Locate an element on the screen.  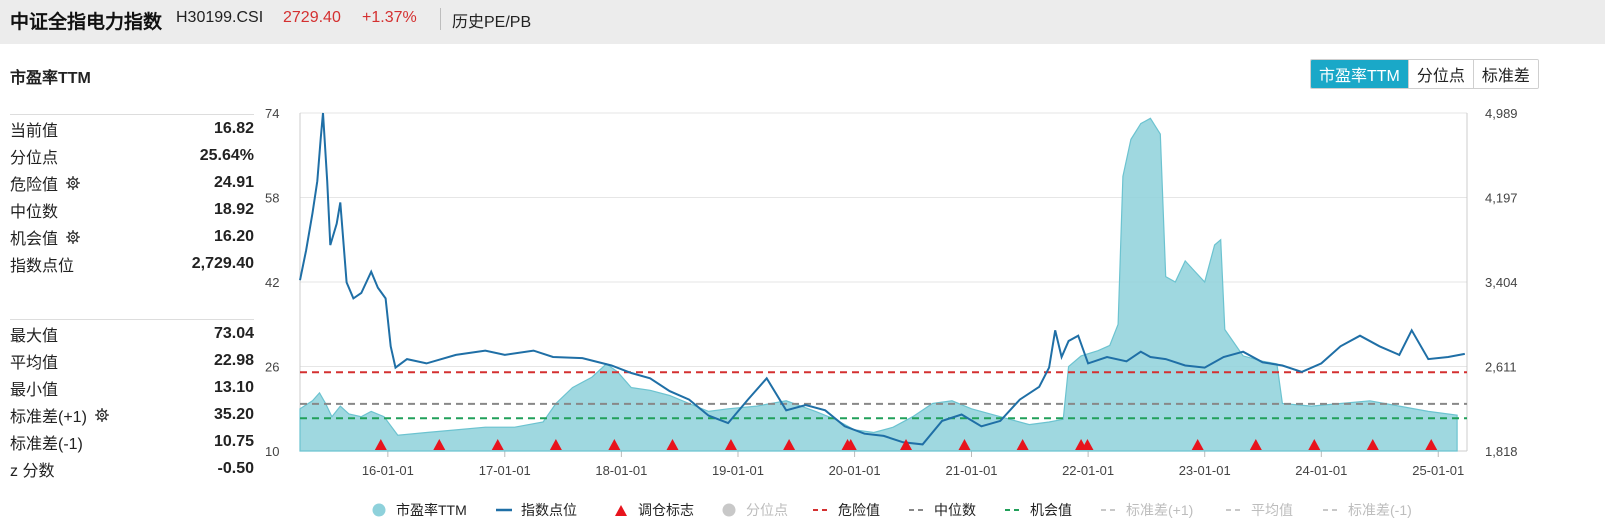
x-tick-label: 19-01-01 is located at coordinates (738, 470).